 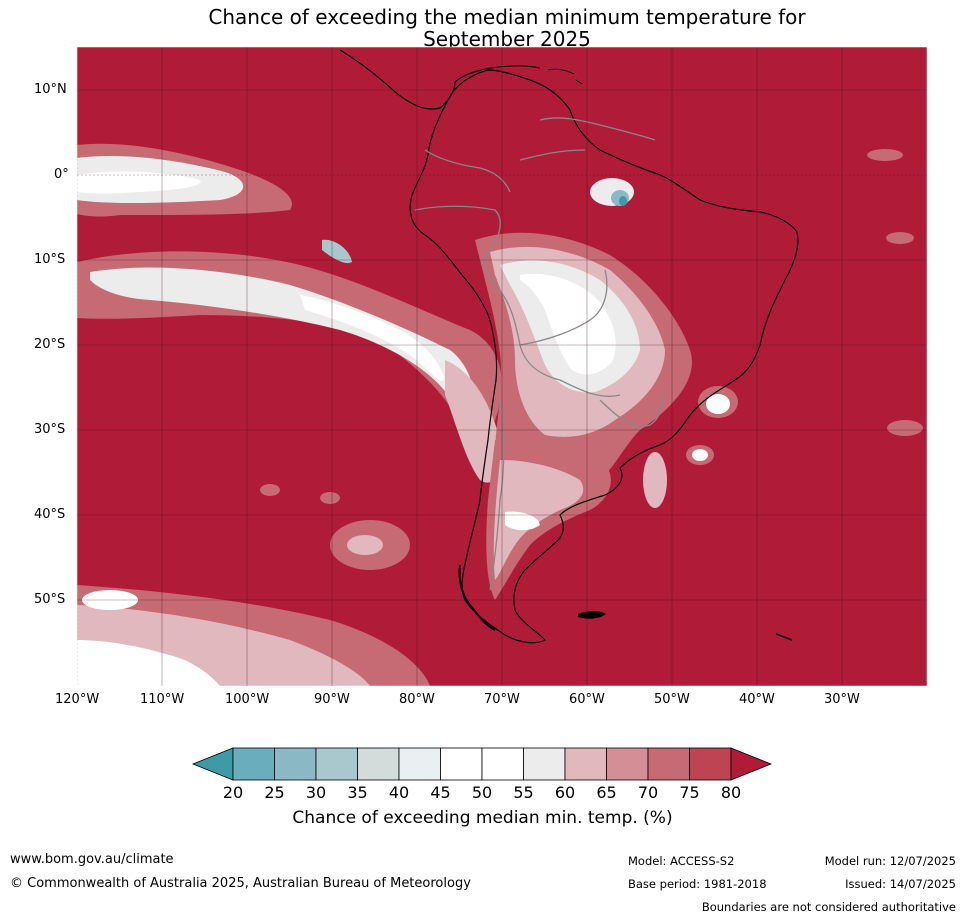 I want to click on amazon-delta-cold, so click(x=623, y=201).